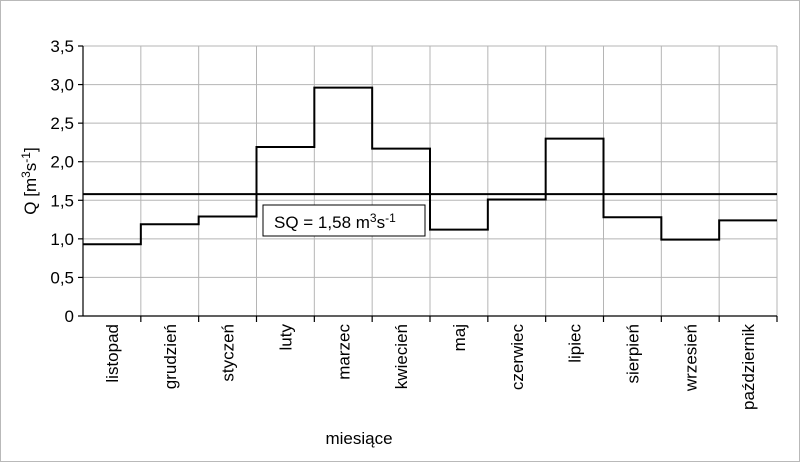  Describe the element at coordinates (285, 337) in the screenshot. I see `x-tick-label: luty` at that location.